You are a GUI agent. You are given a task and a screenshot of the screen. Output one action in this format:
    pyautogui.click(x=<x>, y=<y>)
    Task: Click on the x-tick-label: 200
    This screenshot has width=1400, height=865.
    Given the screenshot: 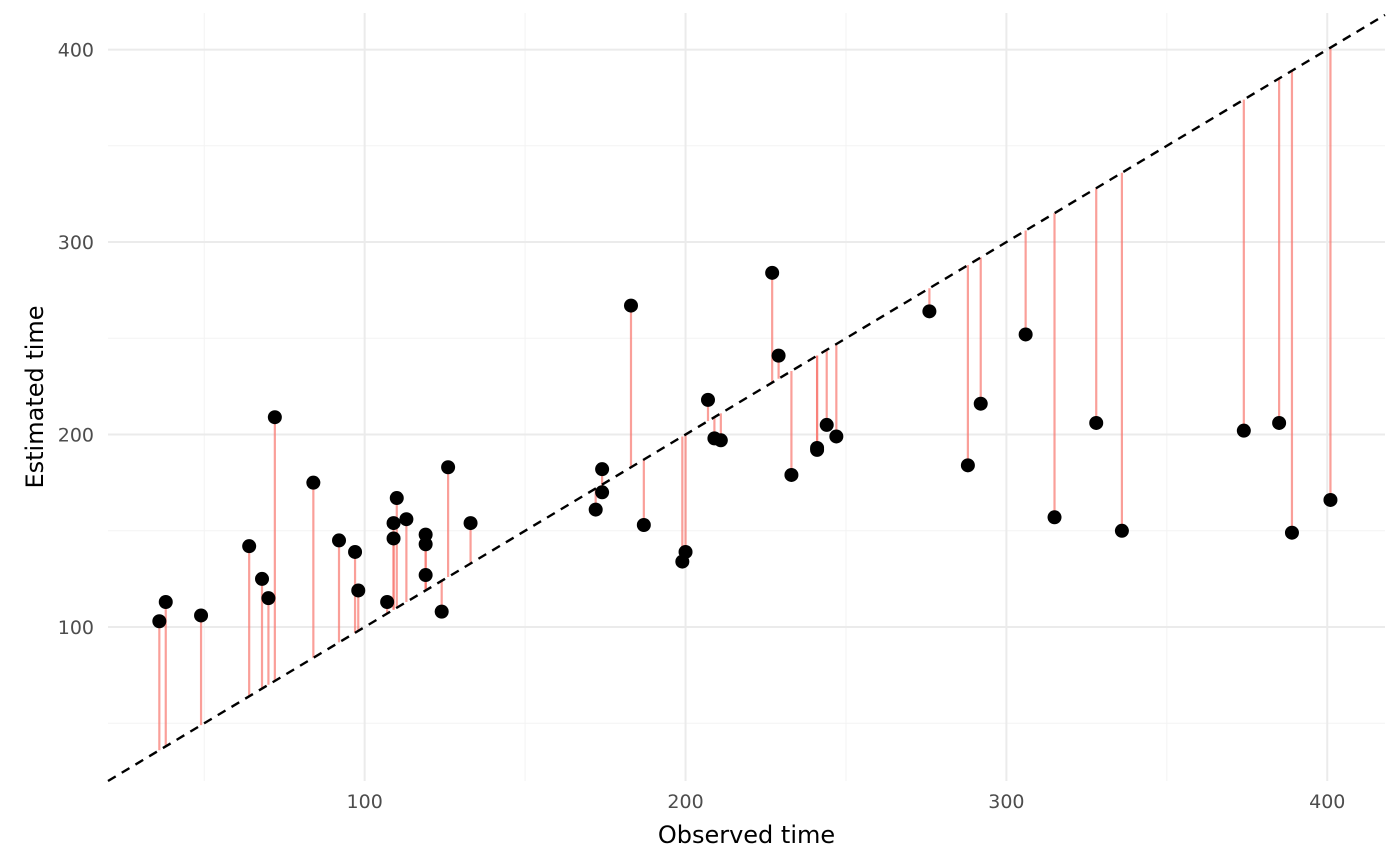 What is the action you would take?
    pyautogui.click(x=685, y=802)
    